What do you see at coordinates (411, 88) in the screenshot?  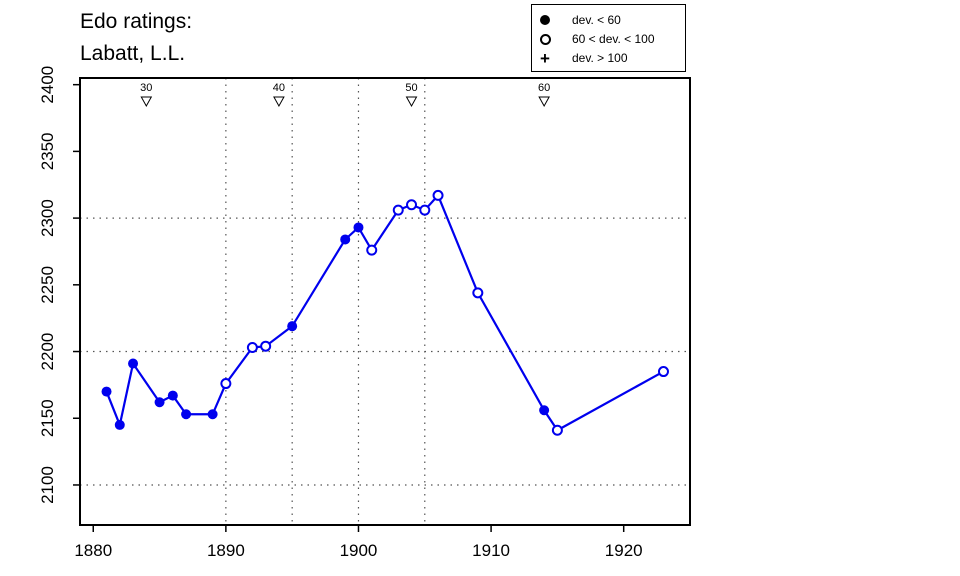 I see `age-marker-label: 50` at bounding box center [411, 88].